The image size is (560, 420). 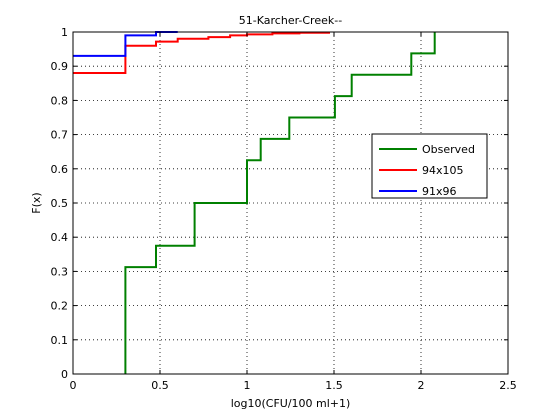 What do you see at coordinates (421, 385) in the screenshot?
I see `x-tick-label: 2` at bounding box center [421, 385].